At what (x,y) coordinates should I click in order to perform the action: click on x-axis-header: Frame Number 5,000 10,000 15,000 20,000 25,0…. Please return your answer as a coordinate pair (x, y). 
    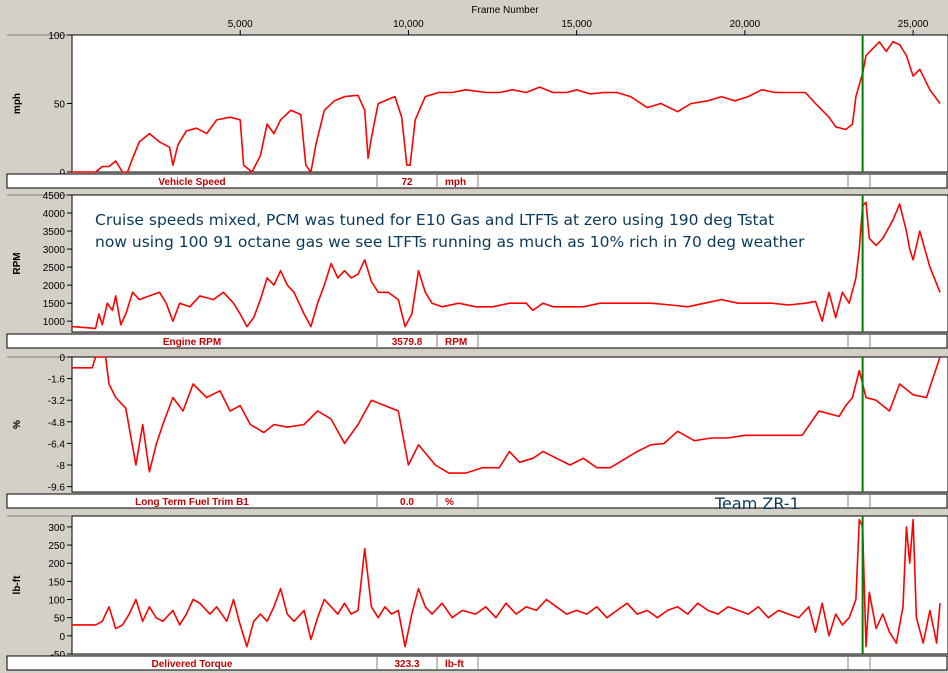
    Looking at the image, I should click on (578, 20).